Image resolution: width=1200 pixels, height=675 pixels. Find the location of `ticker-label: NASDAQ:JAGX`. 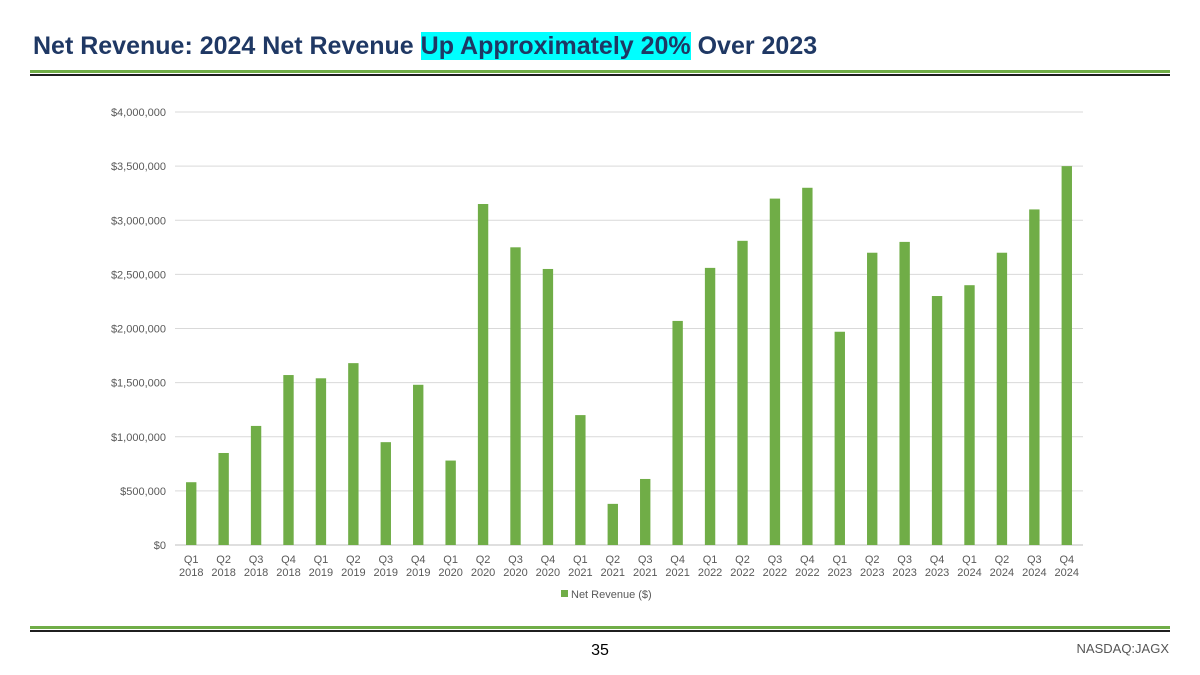

ticker-label: NASDAQ:JAGX is located at coordinates (1122, 648).